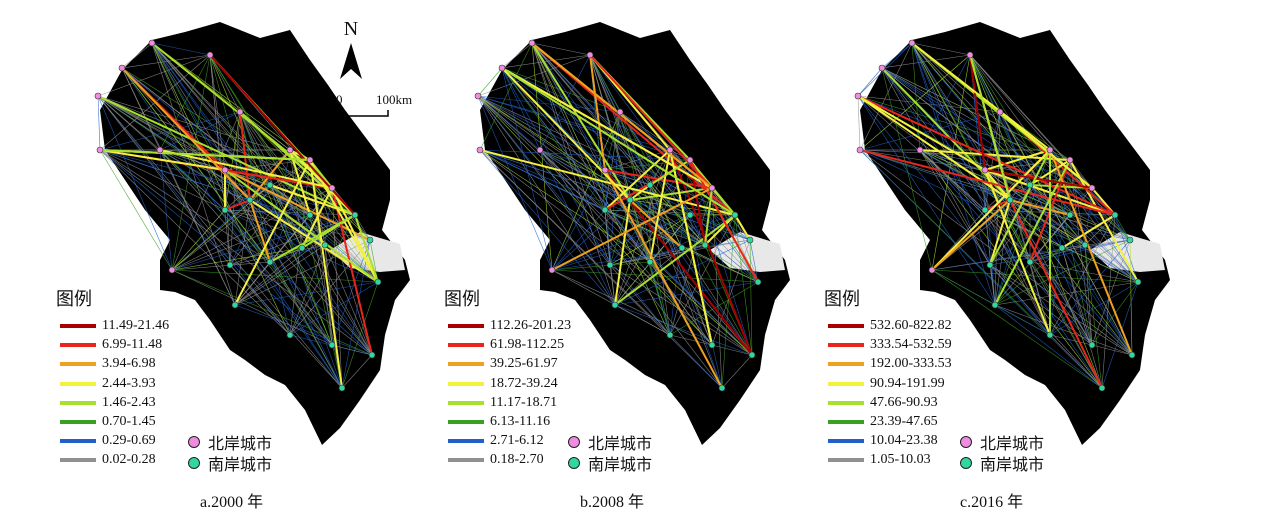 This screenshot has height=517, width=1269. I want to click on legend-label: 333.54-532.59, so click(911, 345).